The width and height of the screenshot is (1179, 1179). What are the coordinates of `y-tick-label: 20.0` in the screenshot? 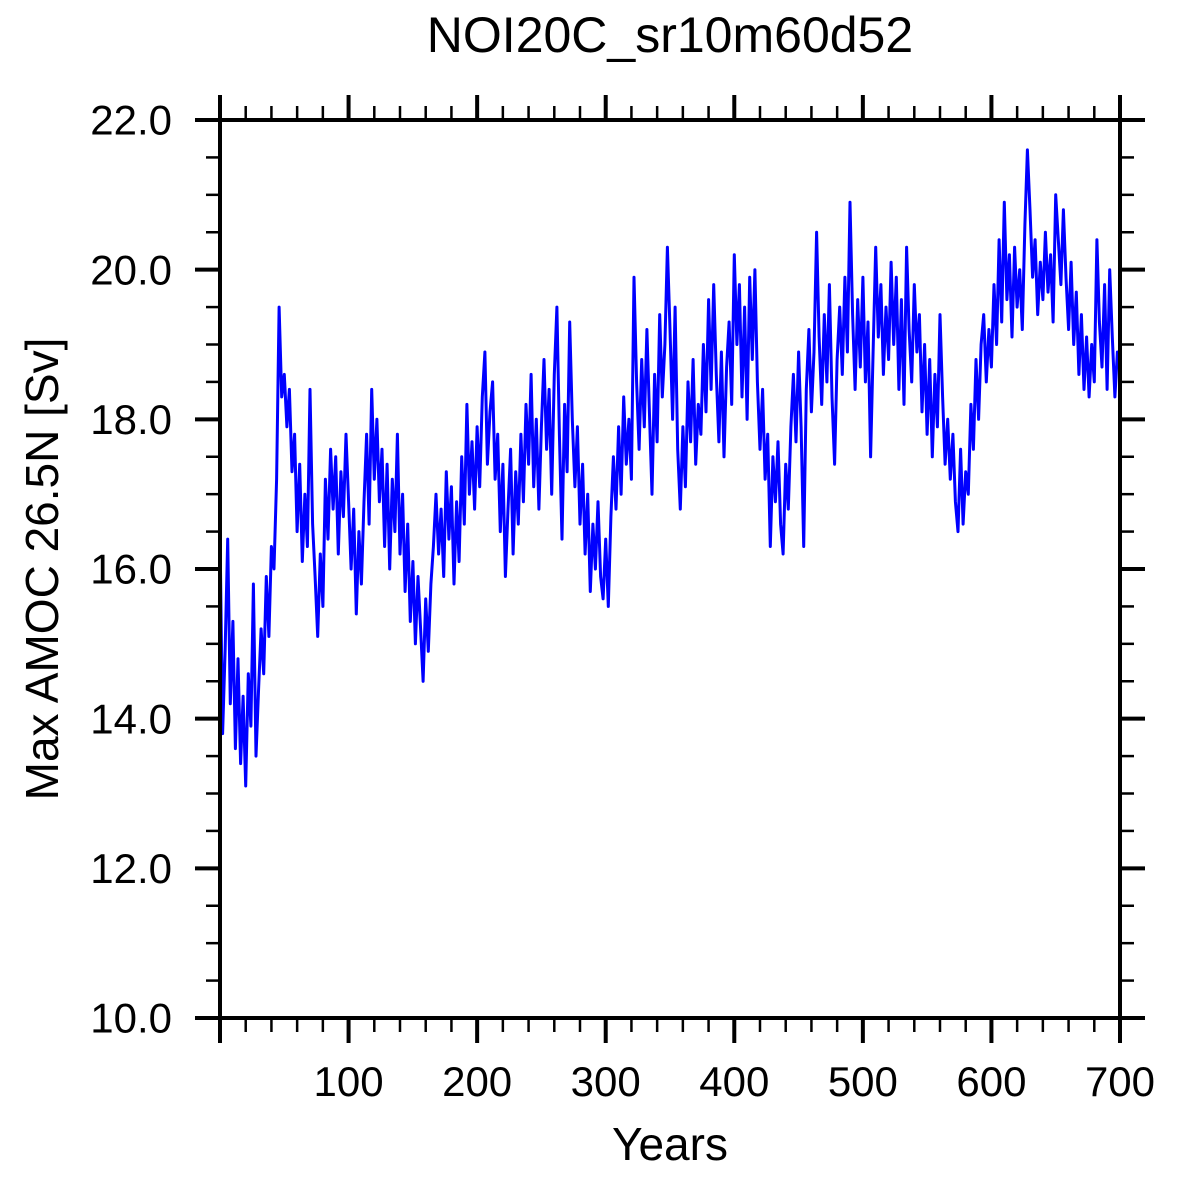 It's located at (131, 269).